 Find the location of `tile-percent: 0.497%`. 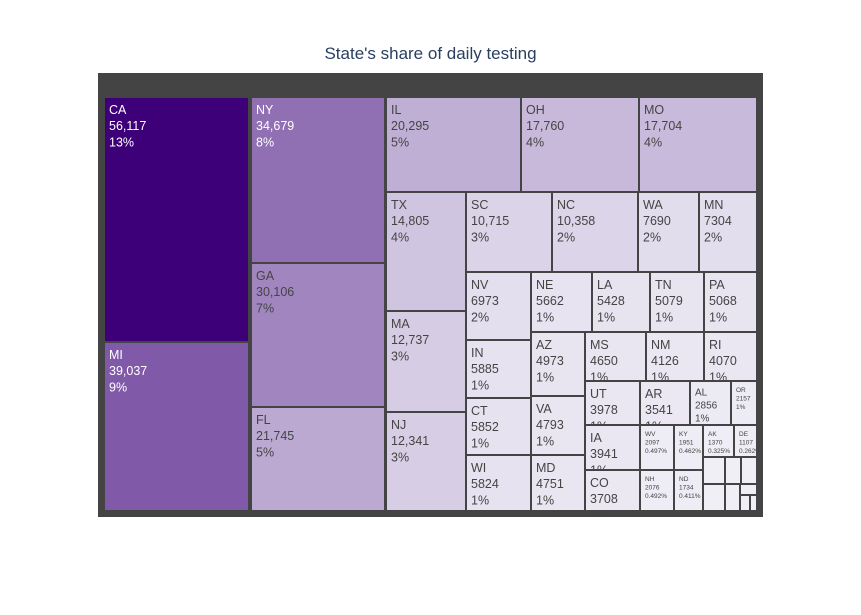

tile-percent: 0.497% is located at coordinates (656, 451).